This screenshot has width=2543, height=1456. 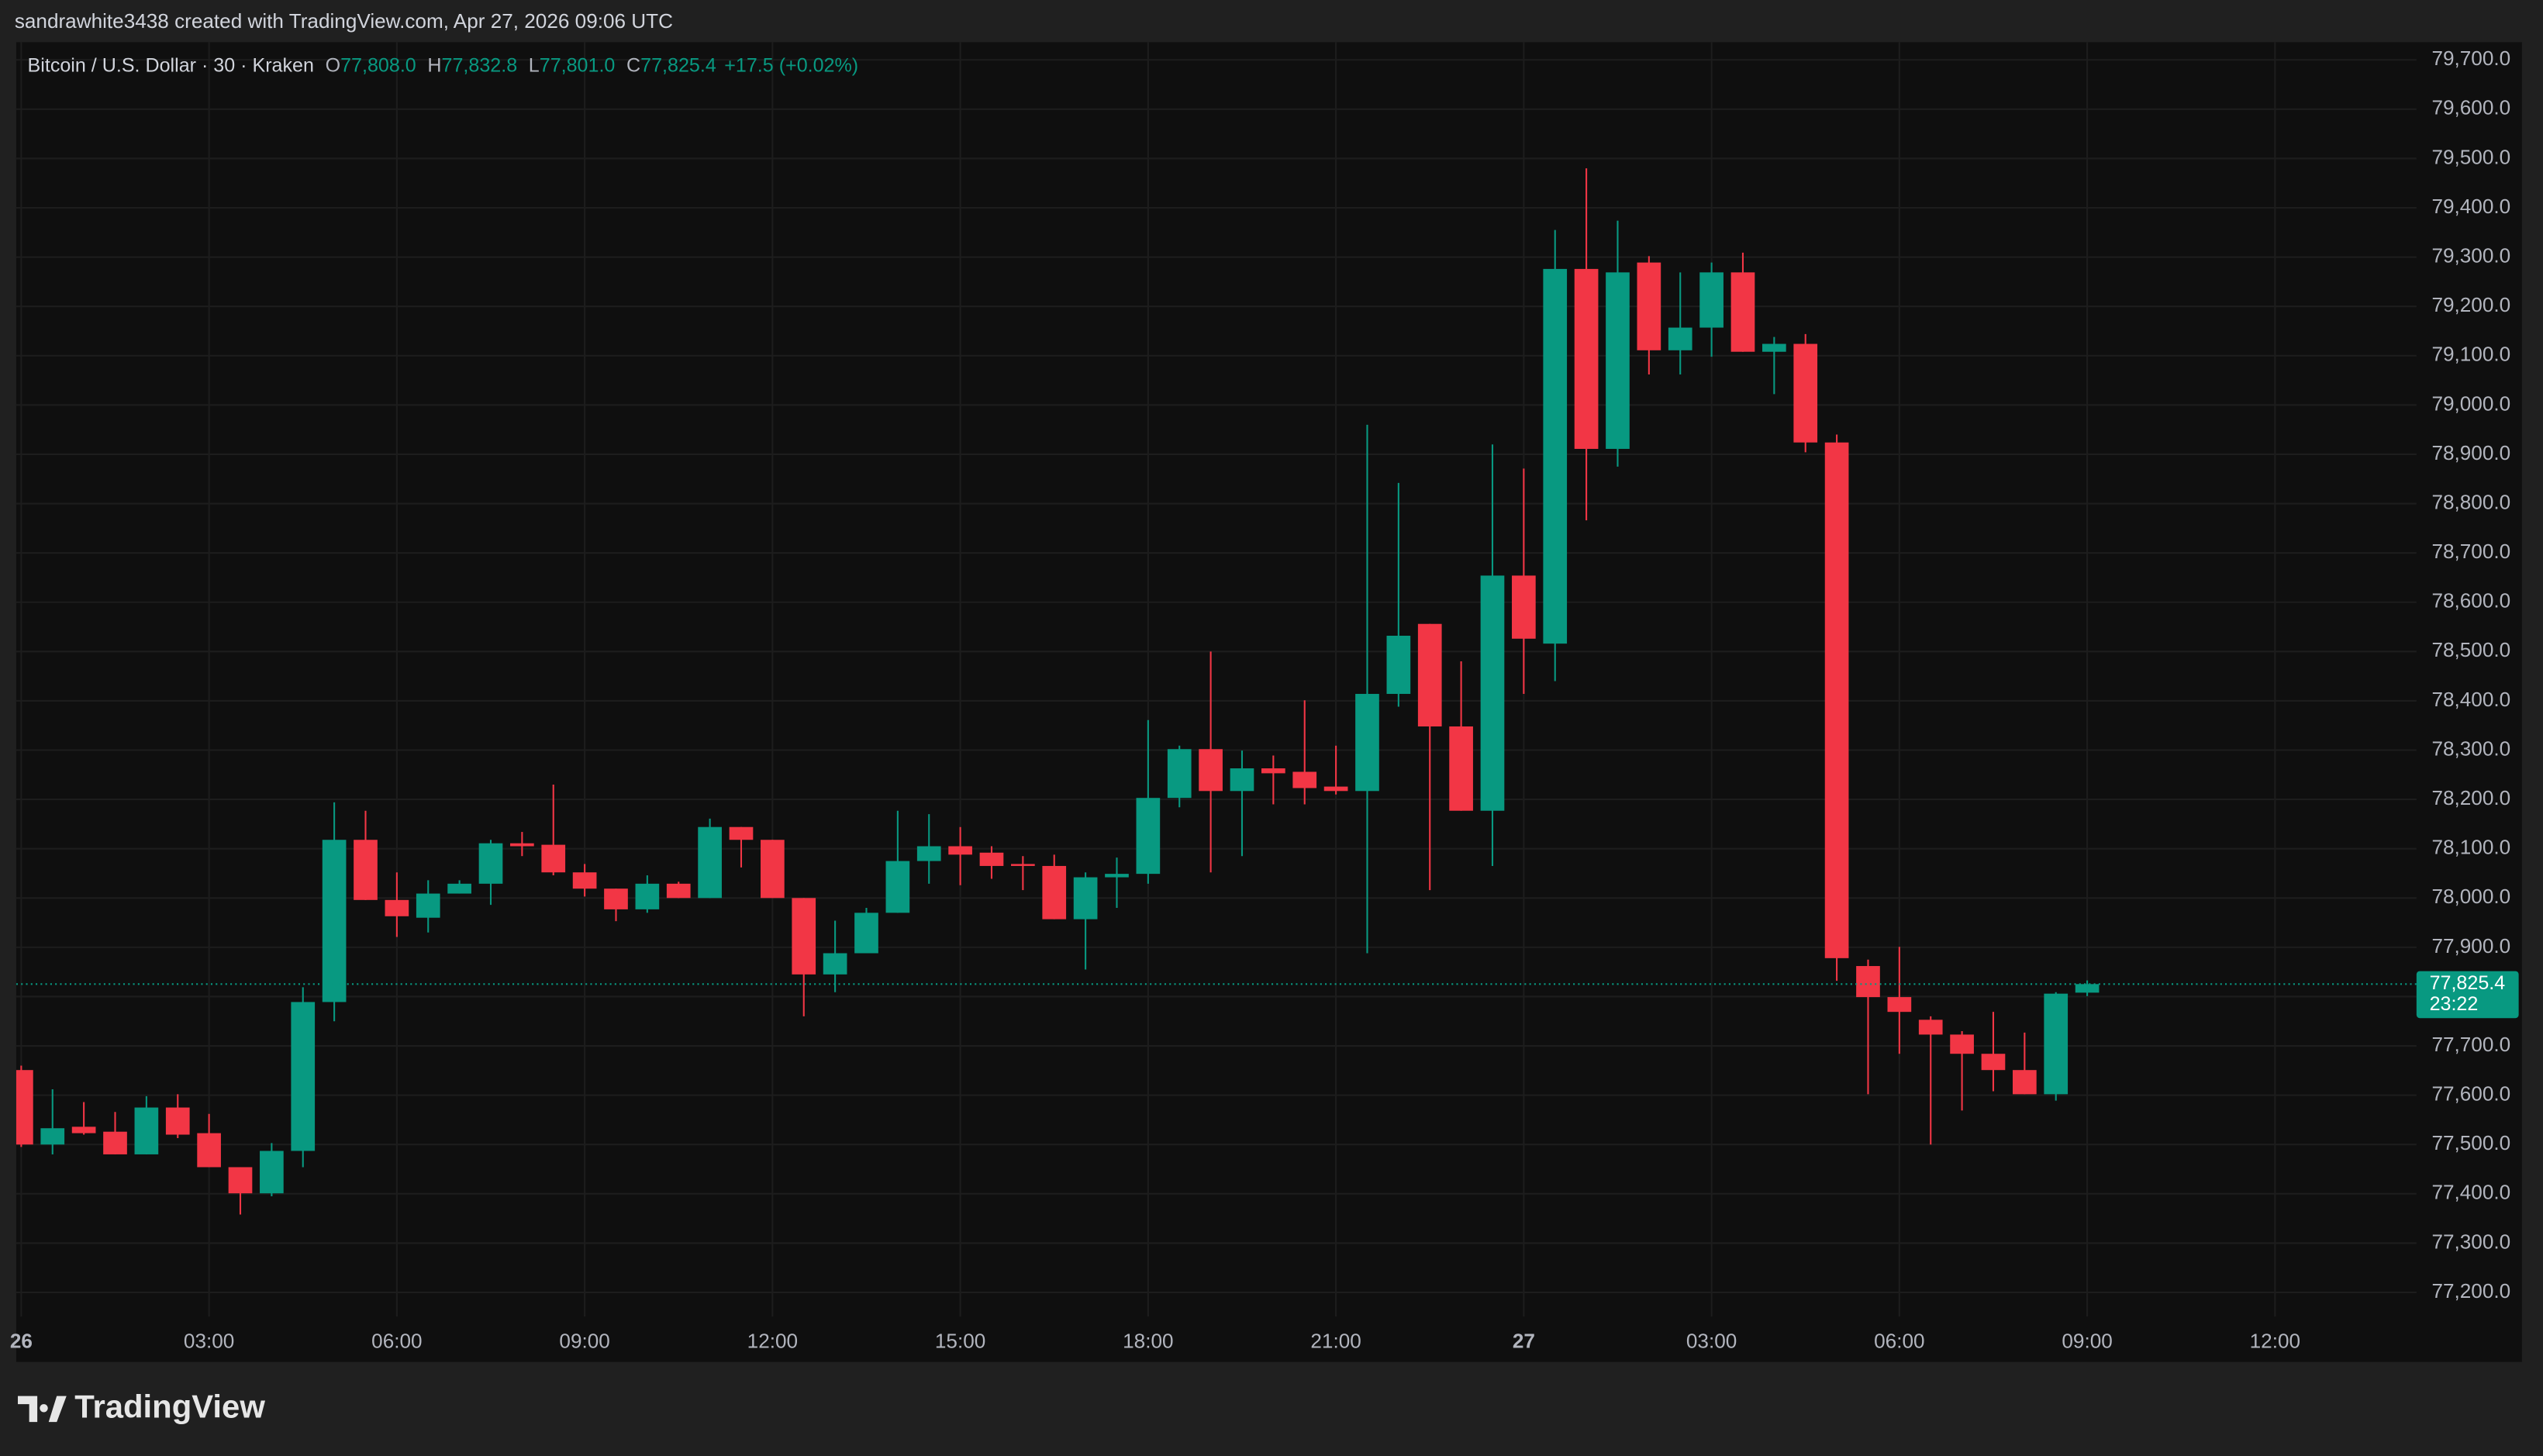 I want to click on y-tick-label: 79,400.0, so click(x=2470, y=207).